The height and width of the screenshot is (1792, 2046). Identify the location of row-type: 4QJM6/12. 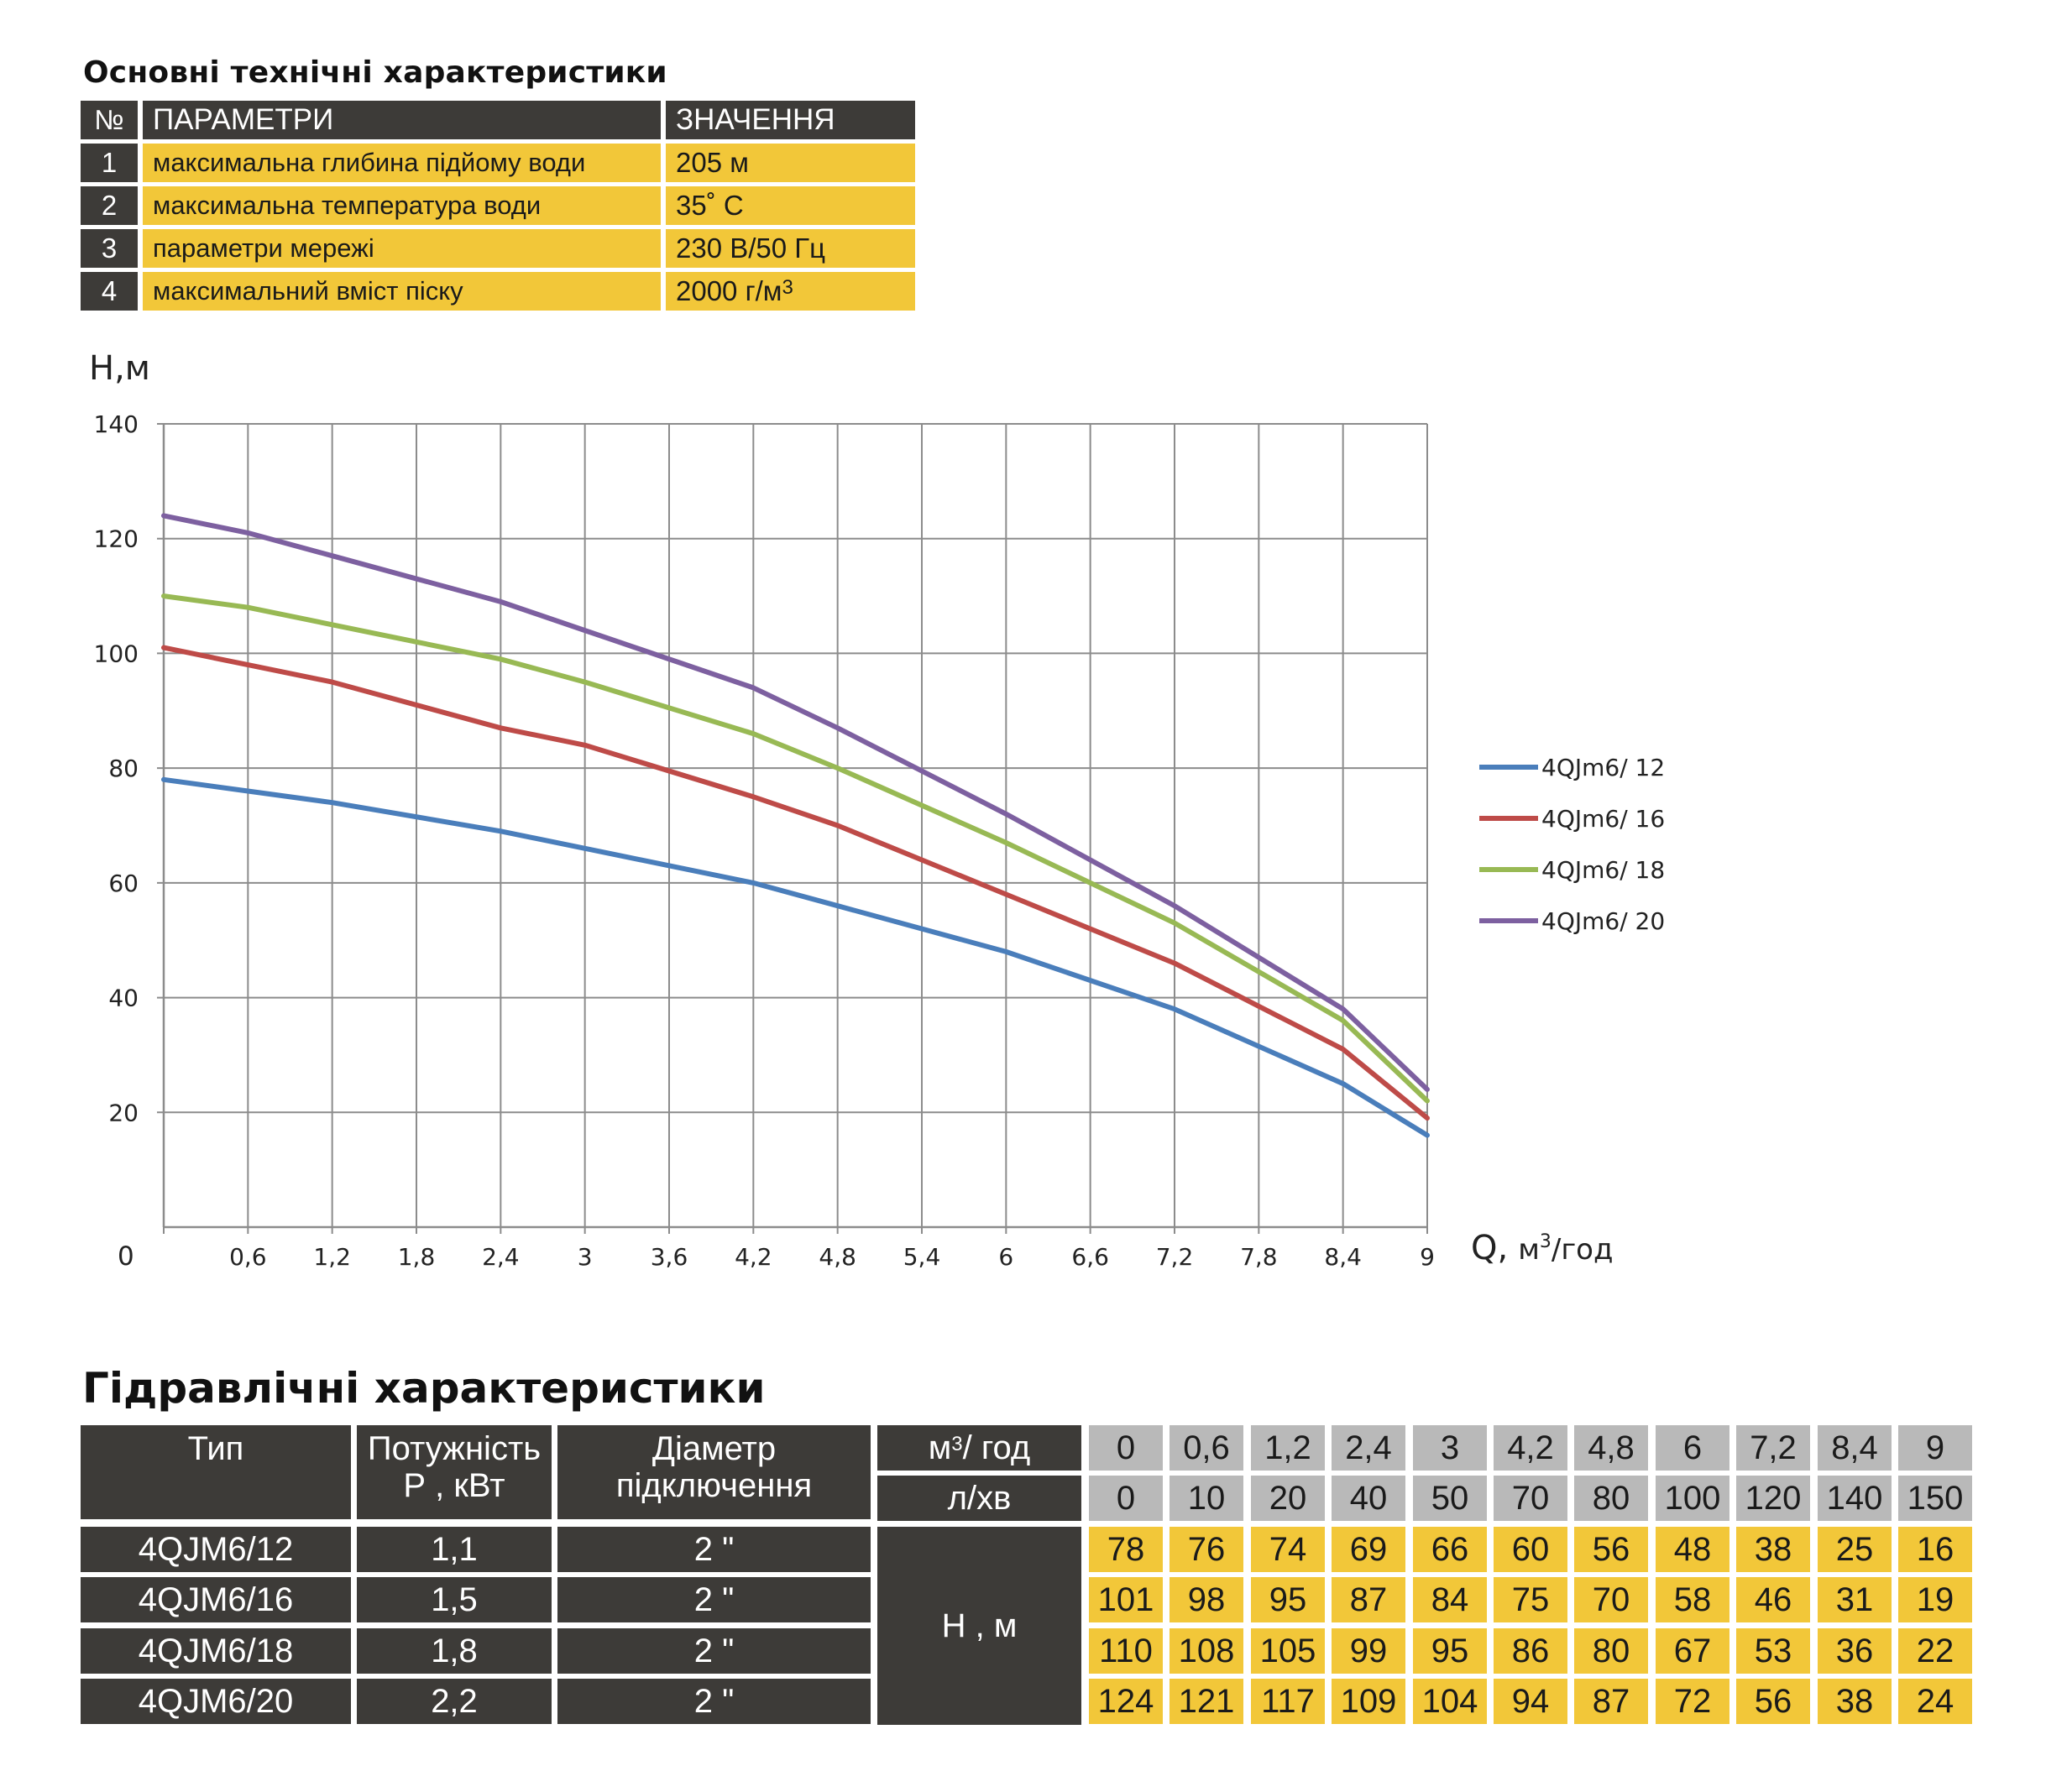
(216, 1549).